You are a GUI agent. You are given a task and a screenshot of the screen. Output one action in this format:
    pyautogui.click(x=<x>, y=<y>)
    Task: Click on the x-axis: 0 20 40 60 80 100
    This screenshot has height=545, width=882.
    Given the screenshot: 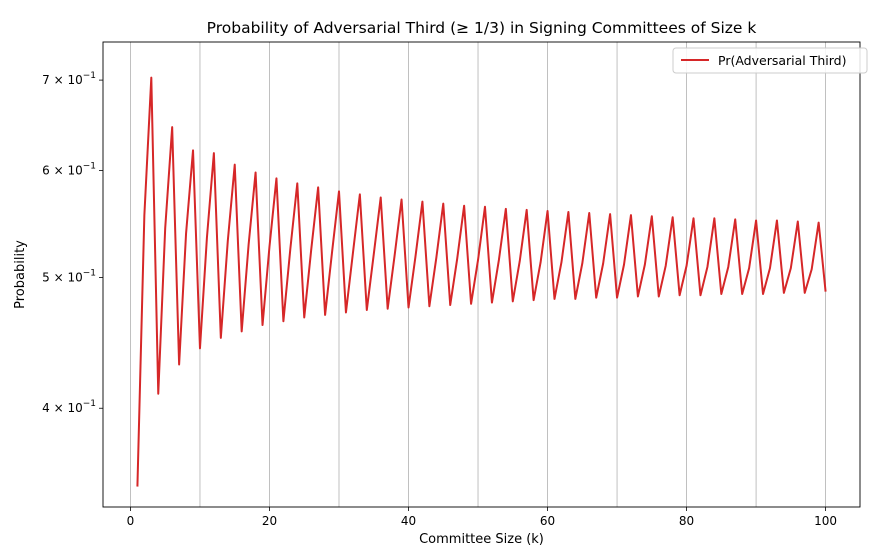 What is the action you would take?
    pyautogui.click(x=482, y=517)
    